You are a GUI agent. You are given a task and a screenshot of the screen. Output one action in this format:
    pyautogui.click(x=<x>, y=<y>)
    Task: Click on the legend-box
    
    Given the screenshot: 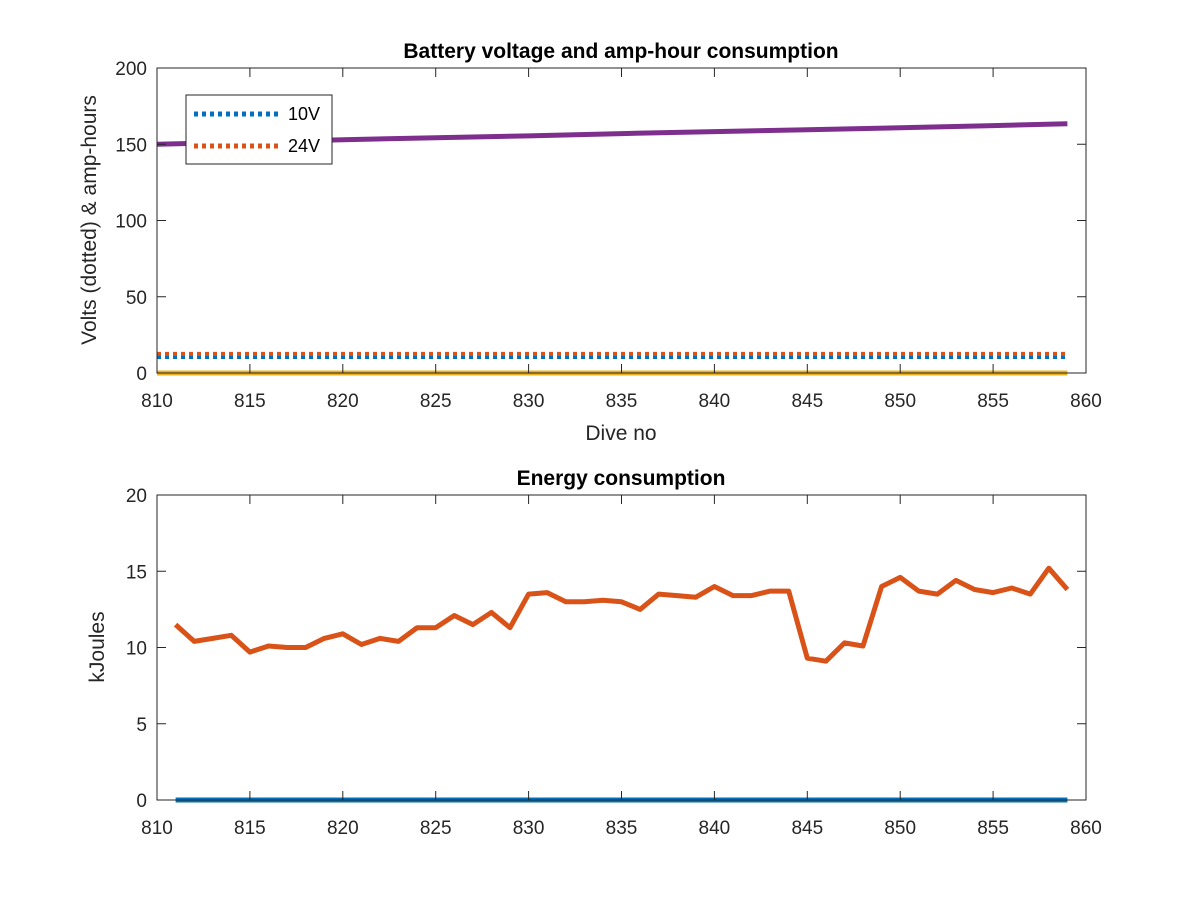 What is the action you would take?
    pyautogui.click(x=259, y=129)
    